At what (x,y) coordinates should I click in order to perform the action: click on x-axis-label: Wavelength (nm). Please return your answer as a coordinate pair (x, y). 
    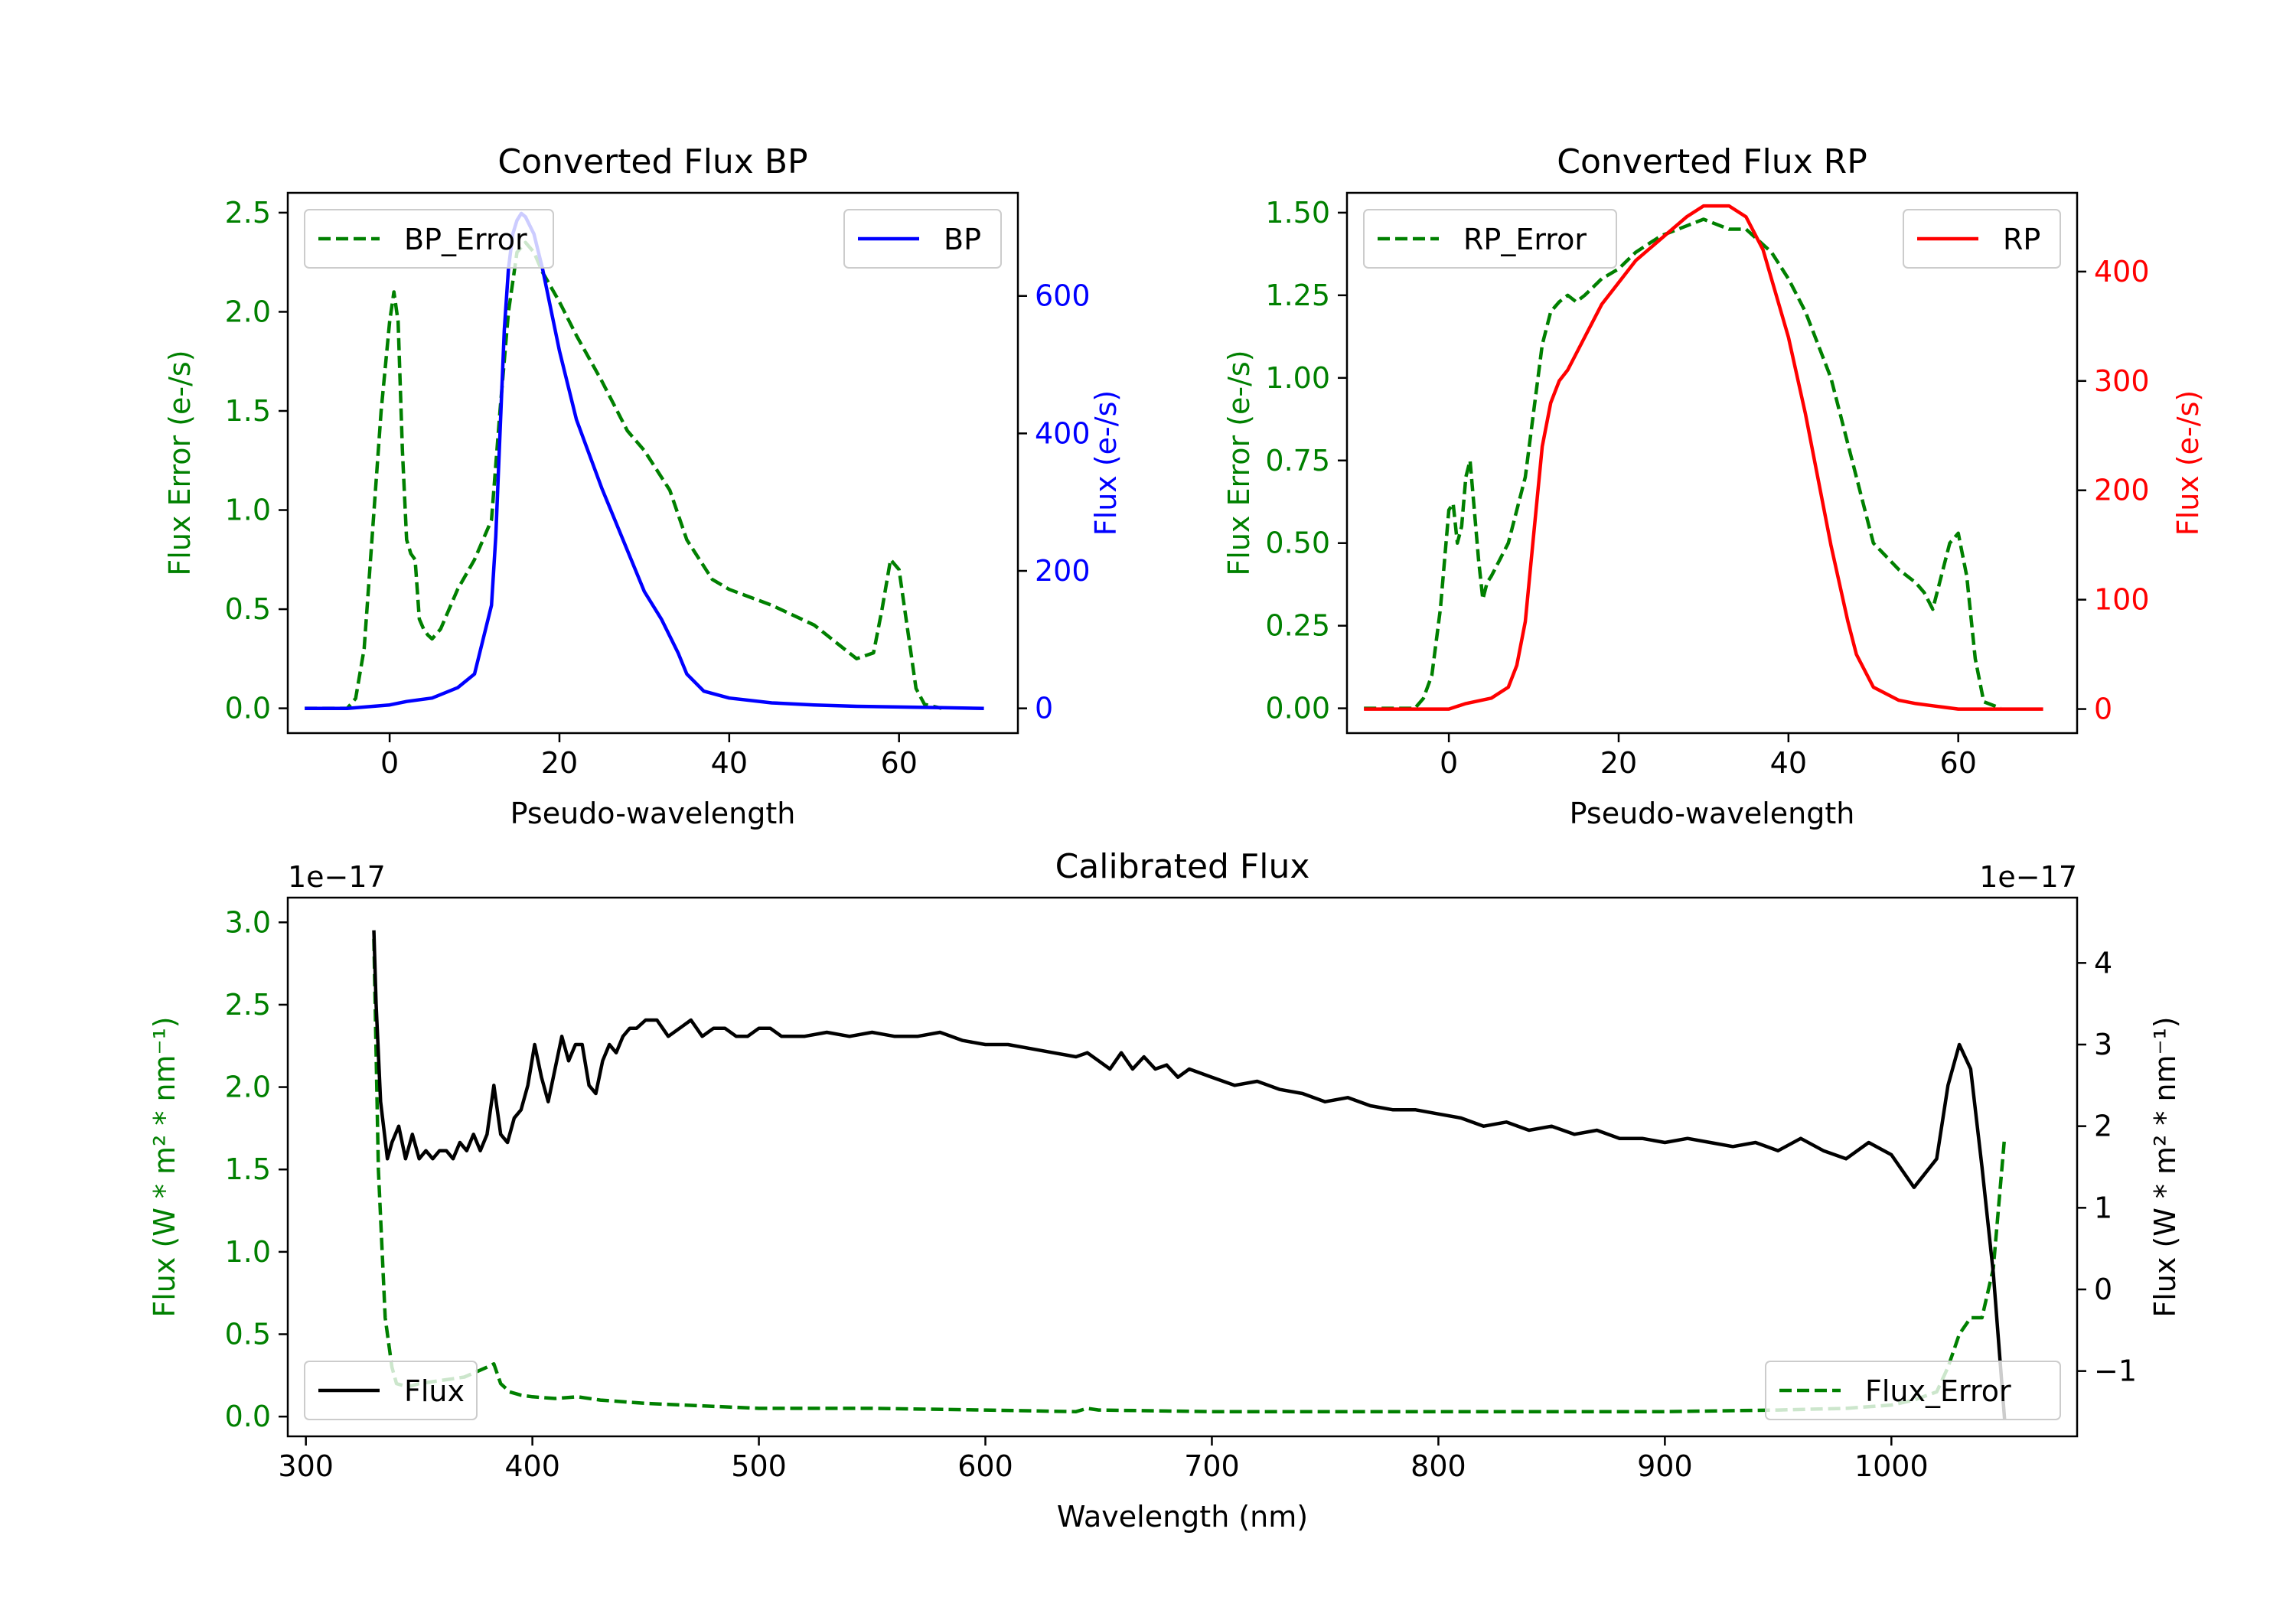
    Looking at the image, I should click on (1182, 1517).